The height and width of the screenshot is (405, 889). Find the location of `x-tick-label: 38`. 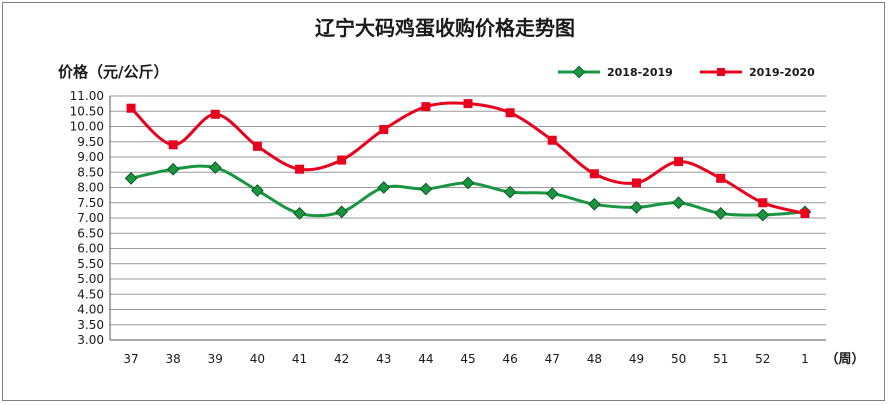

x-tick-label: 38 is located at coordinates (173, 359).